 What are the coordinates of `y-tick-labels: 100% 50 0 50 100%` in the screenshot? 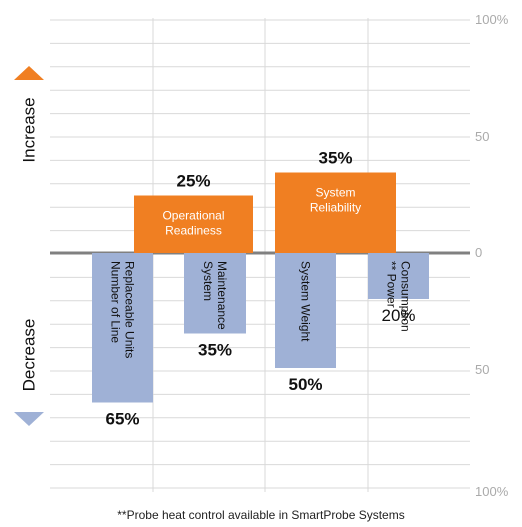 It's located at (492, 255).